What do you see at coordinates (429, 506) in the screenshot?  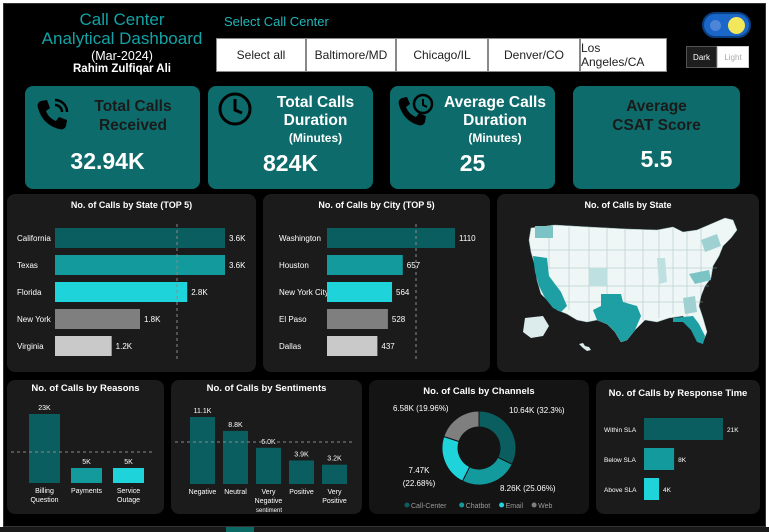 I see `legend-label-call-center: Call-Center` at bounding box center [429, 506].